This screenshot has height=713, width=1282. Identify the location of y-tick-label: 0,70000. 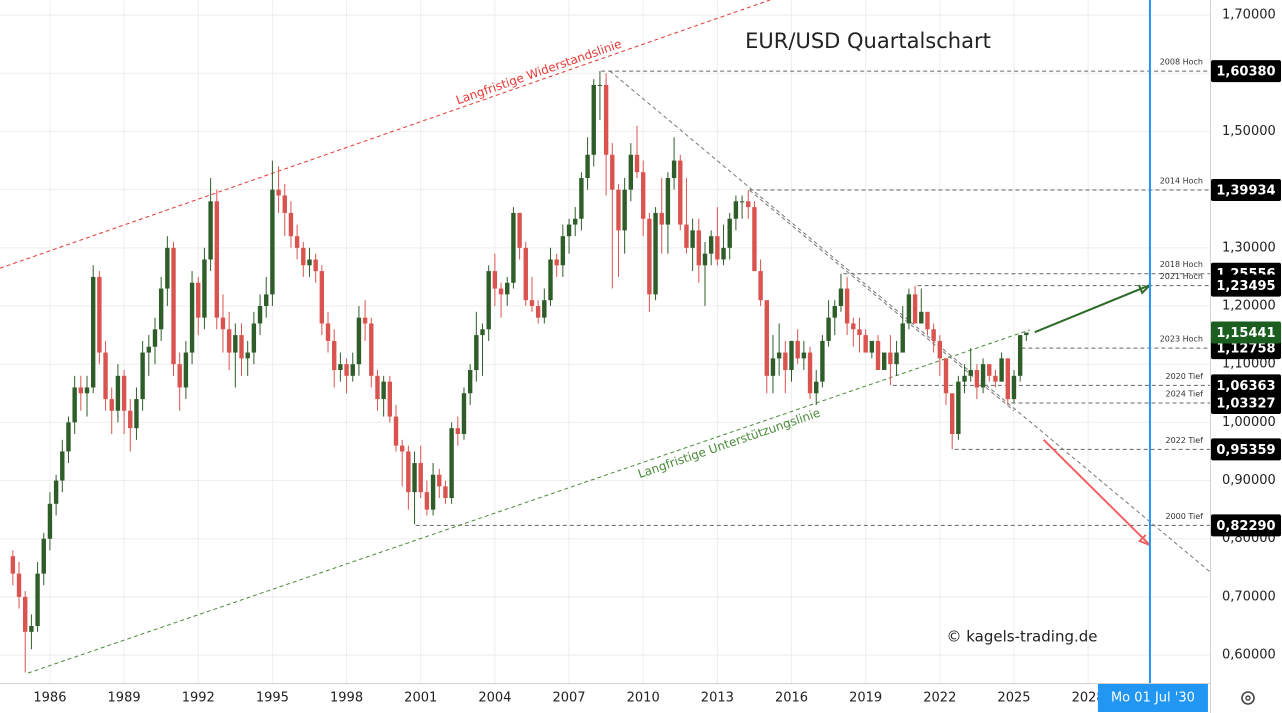
(1249, 596).